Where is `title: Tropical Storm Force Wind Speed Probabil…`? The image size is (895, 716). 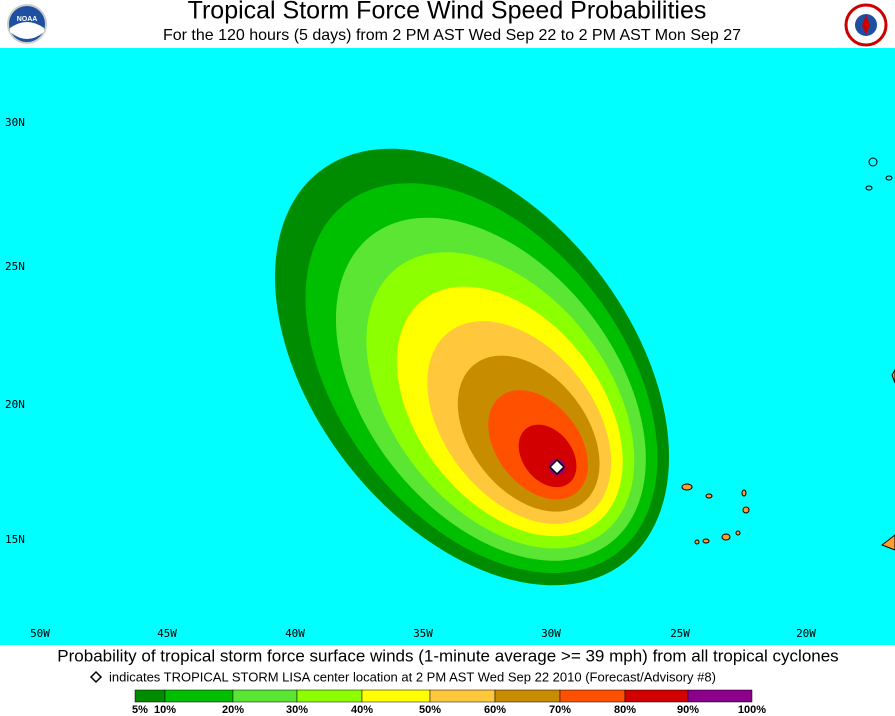 title: Tropical Storm Force Wind Speed Probabil… is located at coordinates (447, 12).